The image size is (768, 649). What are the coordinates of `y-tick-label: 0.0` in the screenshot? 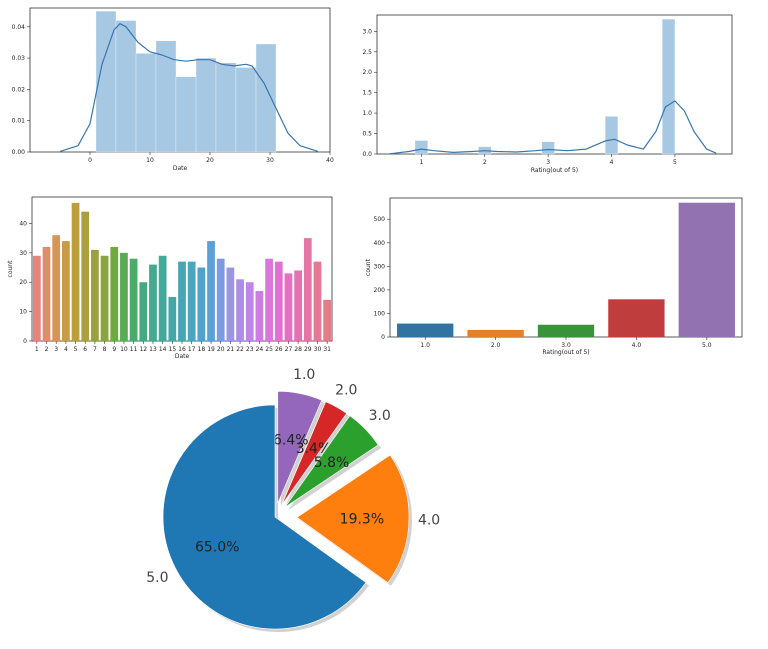 It's located at (367, 154).